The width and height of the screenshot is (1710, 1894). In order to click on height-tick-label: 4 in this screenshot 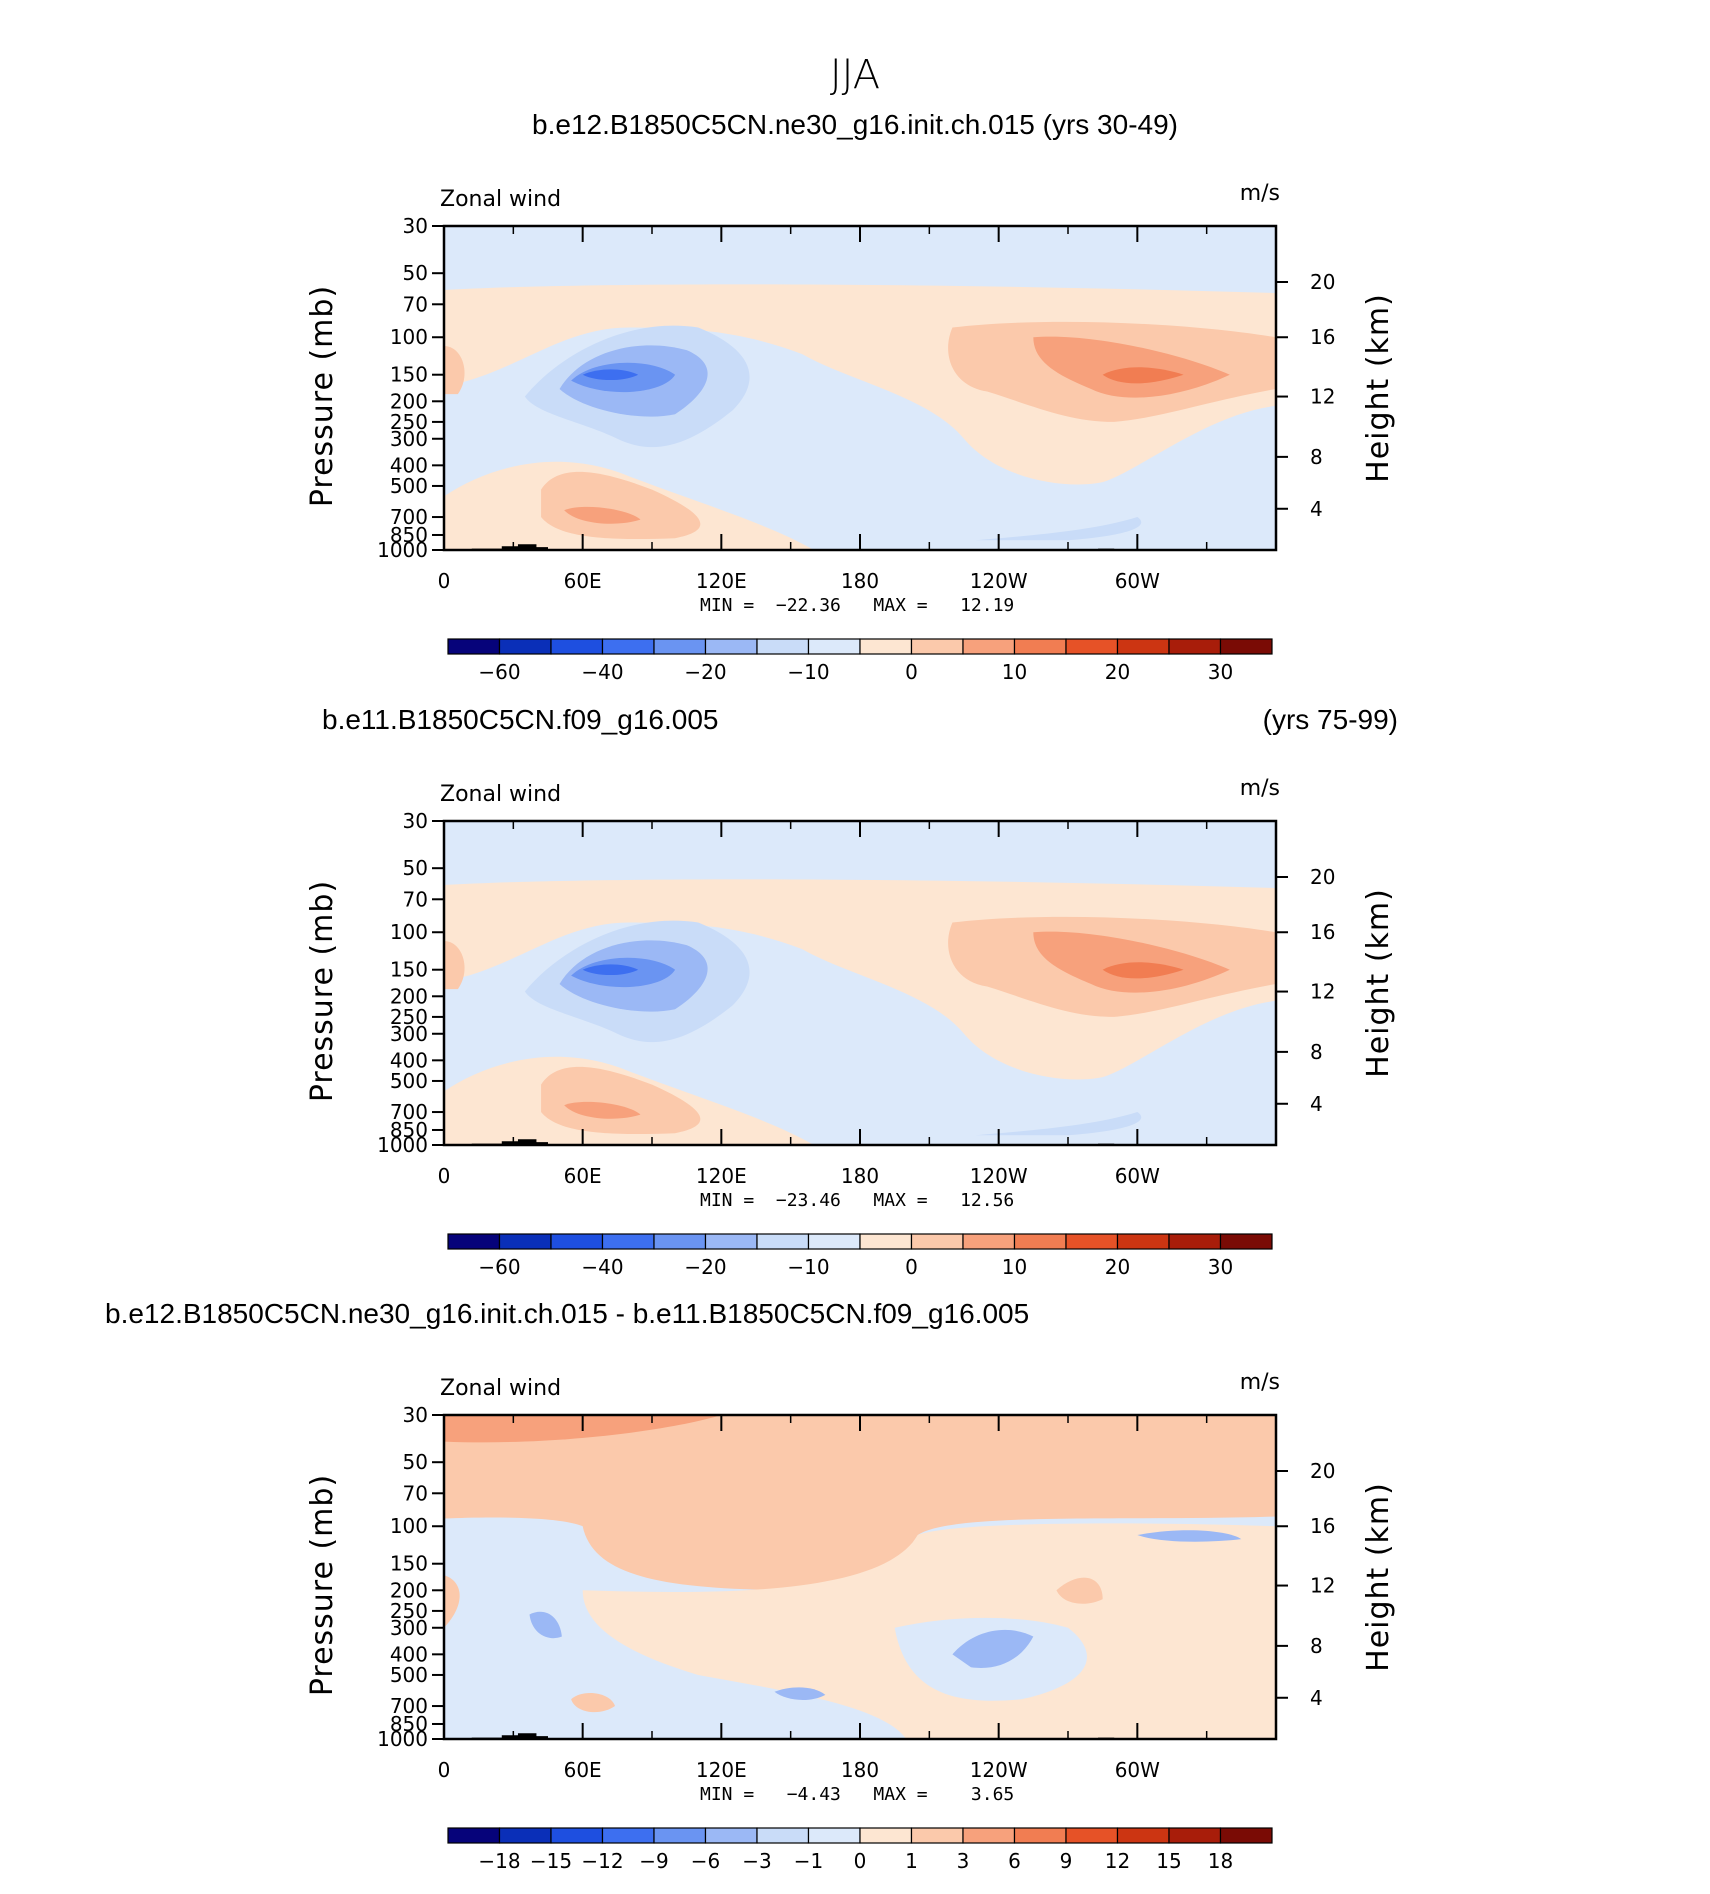, I will do `click(1316, 1104)`.